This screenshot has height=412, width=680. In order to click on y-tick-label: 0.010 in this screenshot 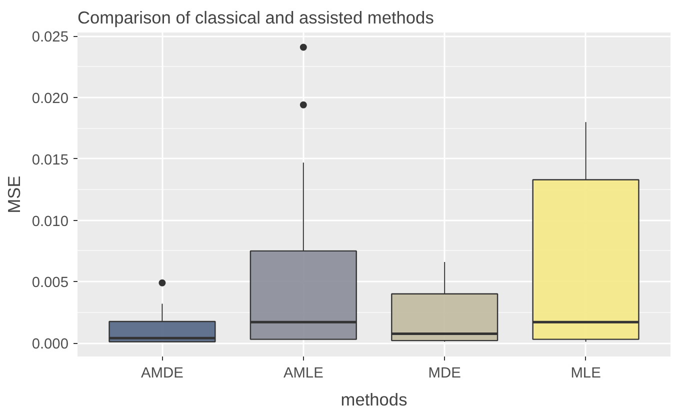, I will do `click(50, 222)`.